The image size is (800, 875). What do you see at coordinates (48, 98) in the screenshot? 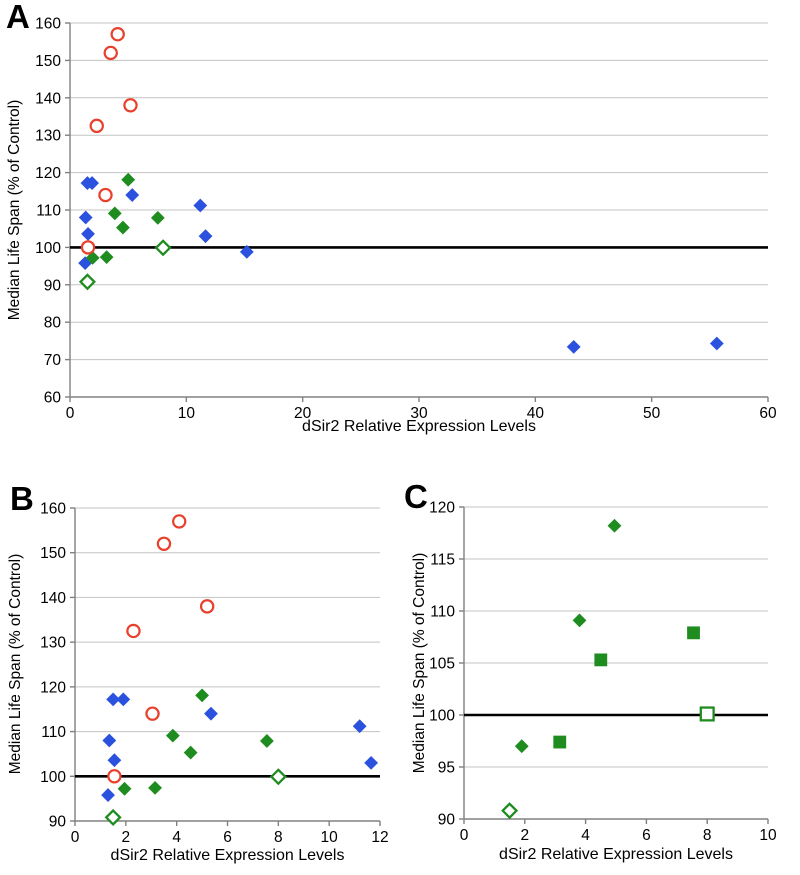
I see `y-tick-label: 140` at bounding box center [48, 98].